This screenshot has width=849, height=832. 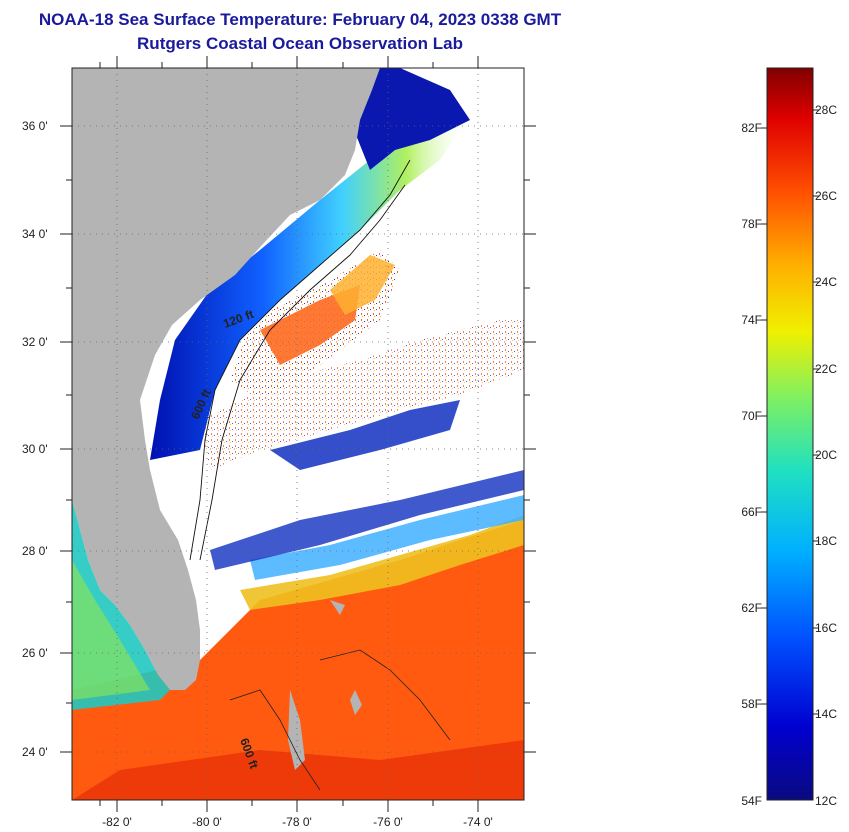 I want to click on colorbar-c-label: 14C, so click(x=826, y=714).